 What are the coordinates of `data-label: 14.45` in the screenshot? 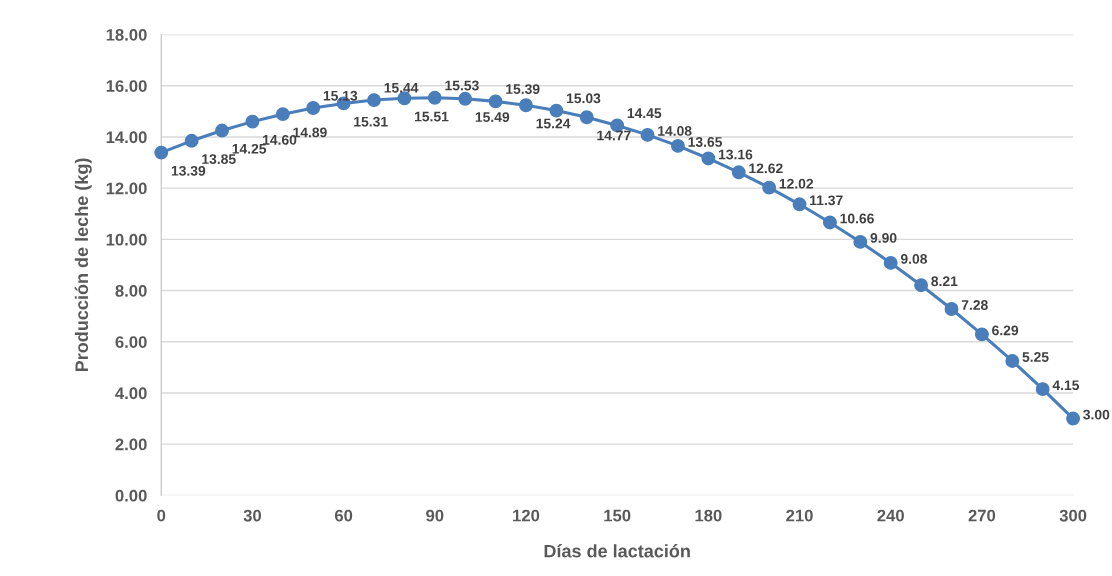 It's located at (644, 113).